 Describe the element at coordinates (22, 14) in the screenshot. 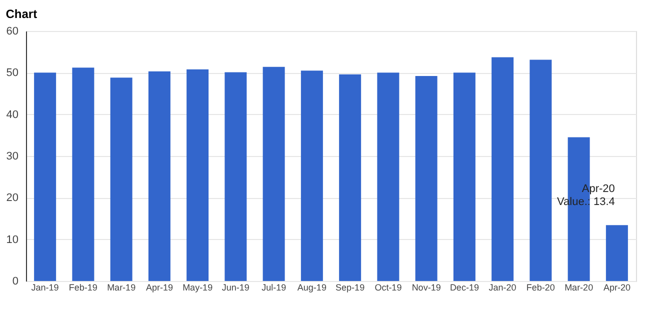

I see `chart-title: Chart` at that location.